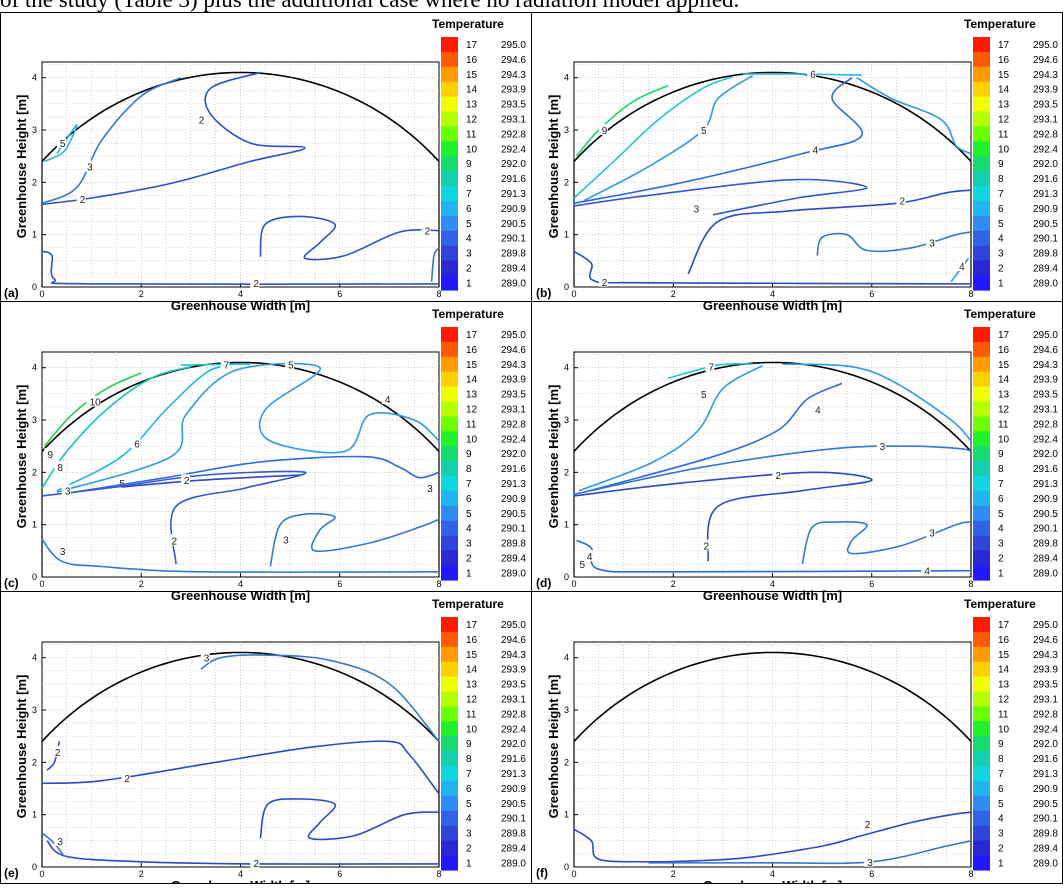 The image size is (1063, 889). I want to click on legend-value: 291.3, so click(513, 774).